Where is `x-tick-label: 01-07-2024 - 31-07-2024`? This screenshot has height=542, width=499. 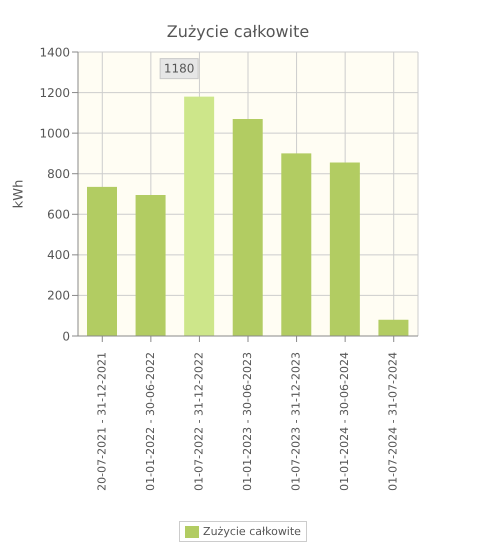
x-tick-label: 01-07-2024 - 31-07-2024 is located at coordinates (393, 421).